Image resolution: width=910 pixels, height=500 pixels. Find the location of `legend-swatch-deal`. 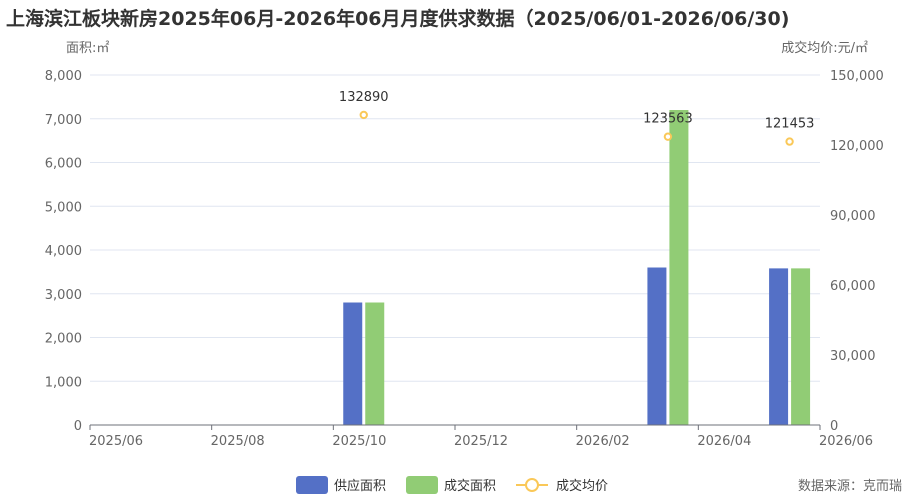

legend-swatch-deal is located at coordinates (422, 485).